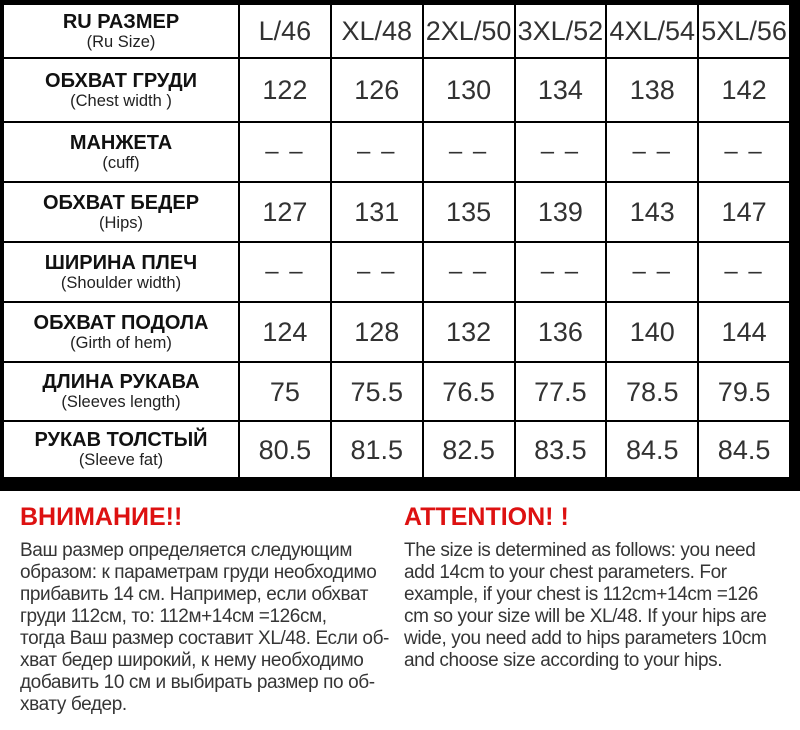 The image size is (800, 730). What do you see at coordinates (285, 90) in the screenshot?
I see `cell-r0-c0-text: 122` at bounding box center [285, 90].